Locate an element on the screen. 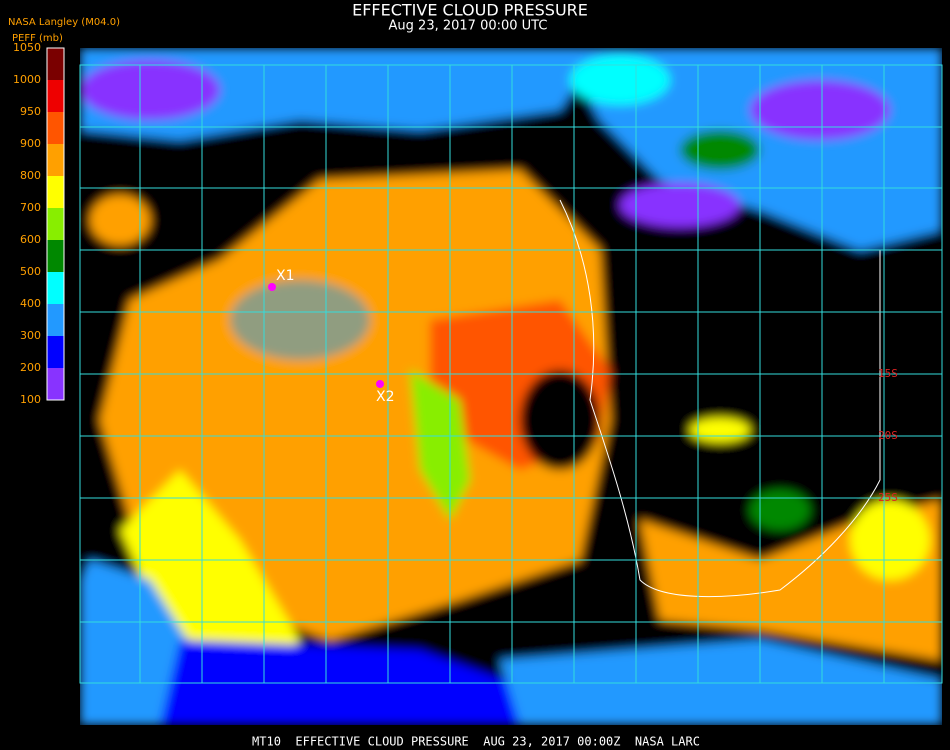 Image resolution: width=950 pixels, height=750 pixels. legend-tick-label: 600 is located at coordinates (30, 239).